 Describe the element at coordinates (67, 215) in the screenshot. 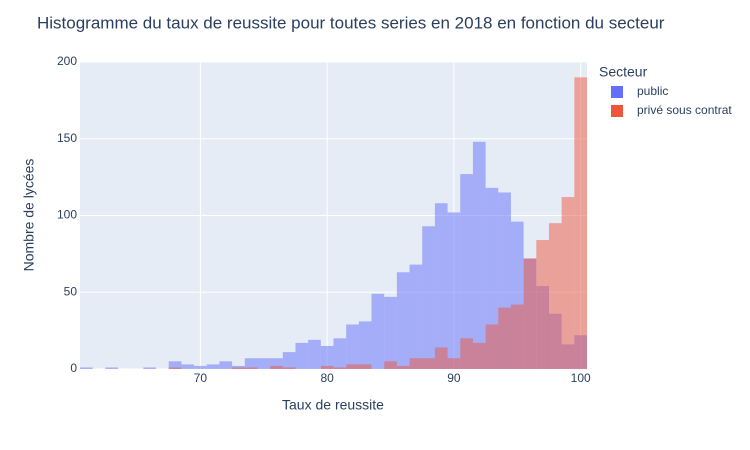

I see `y-tick-label: 100` at that location.